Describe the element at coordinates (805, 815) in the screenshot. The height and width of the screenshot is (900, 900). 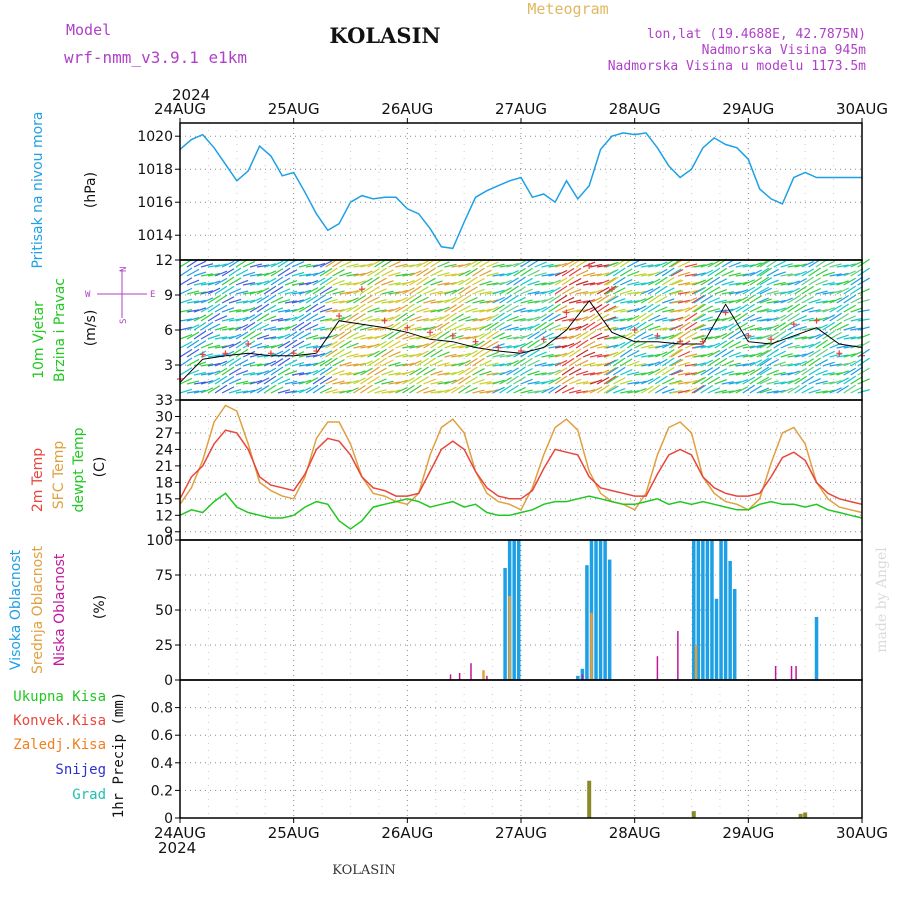
I see `precip-bar` at that location.